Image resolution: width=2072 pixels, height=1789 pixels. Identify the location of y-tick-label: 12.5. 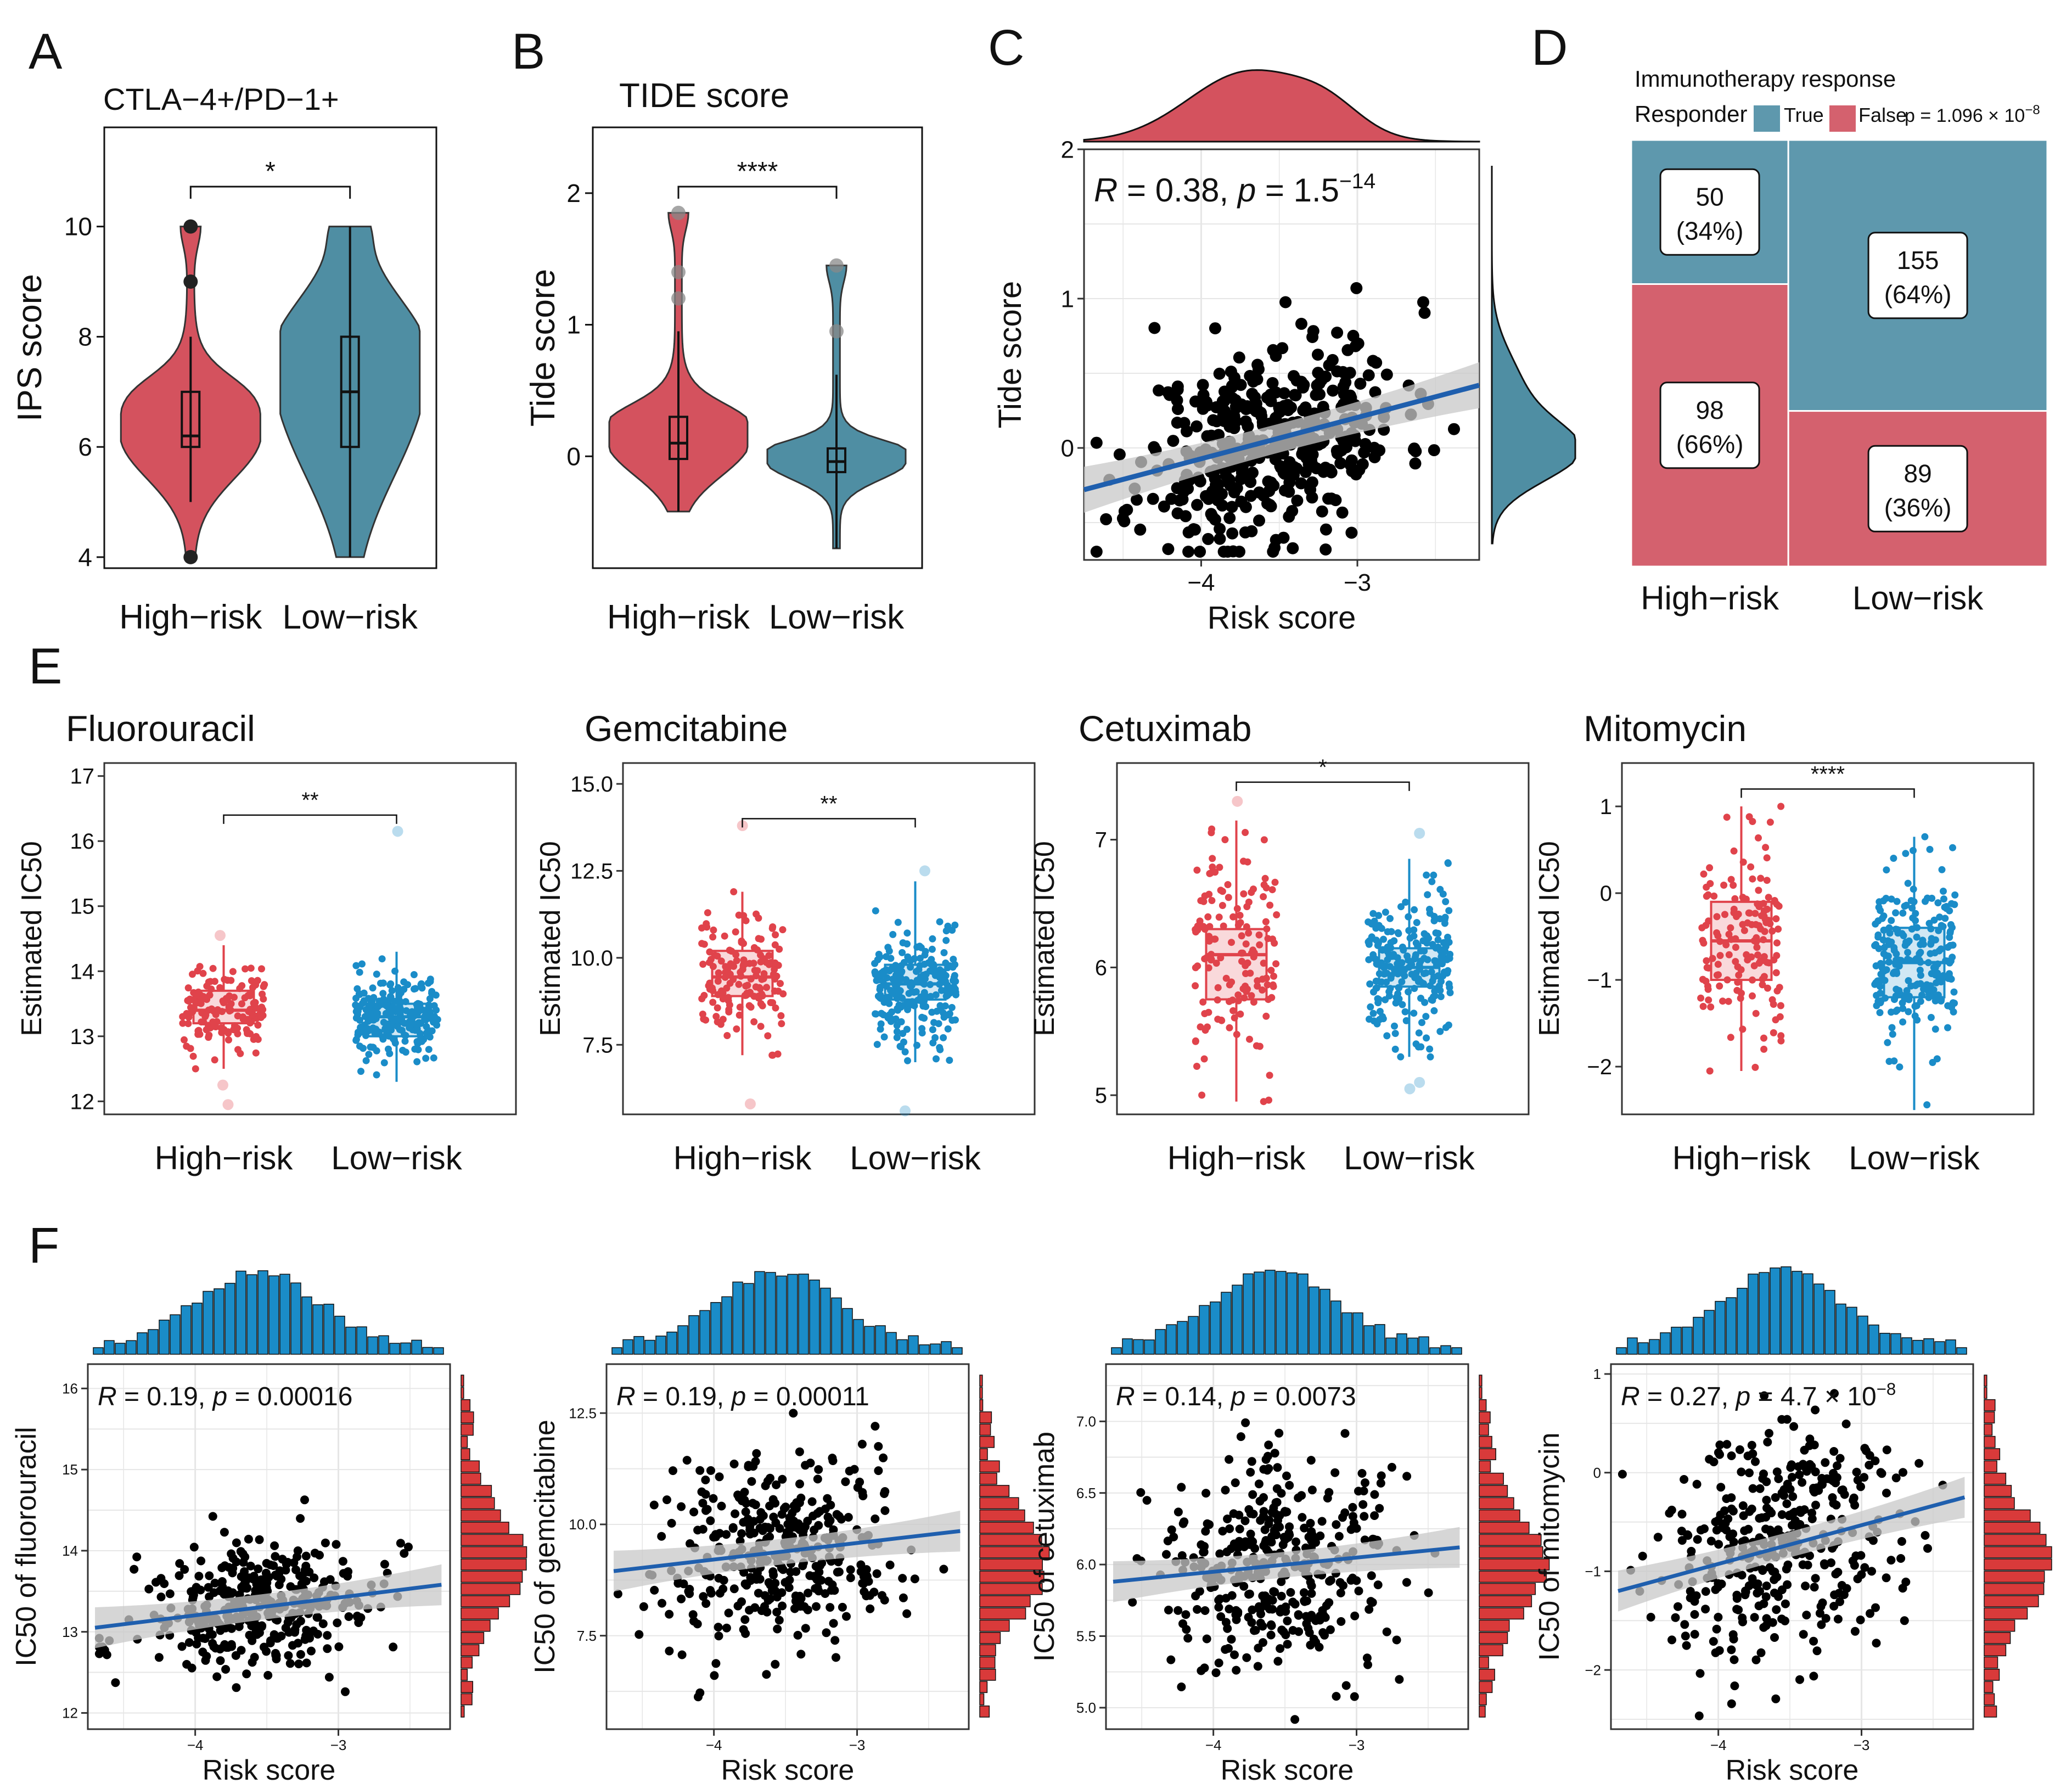
(583, 1413).